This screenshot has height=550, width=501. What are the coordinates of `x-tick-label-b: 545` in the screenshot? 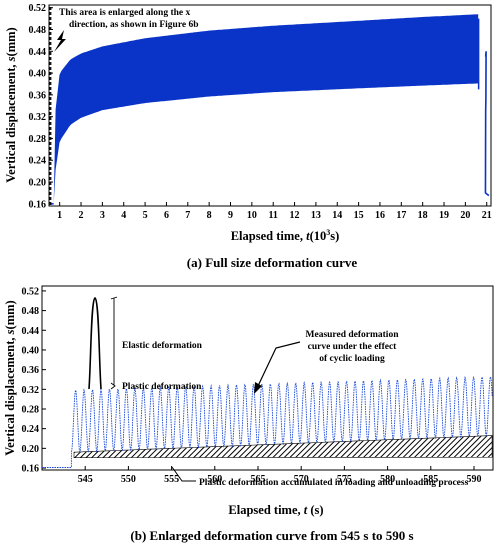 It's located at (85, 479).